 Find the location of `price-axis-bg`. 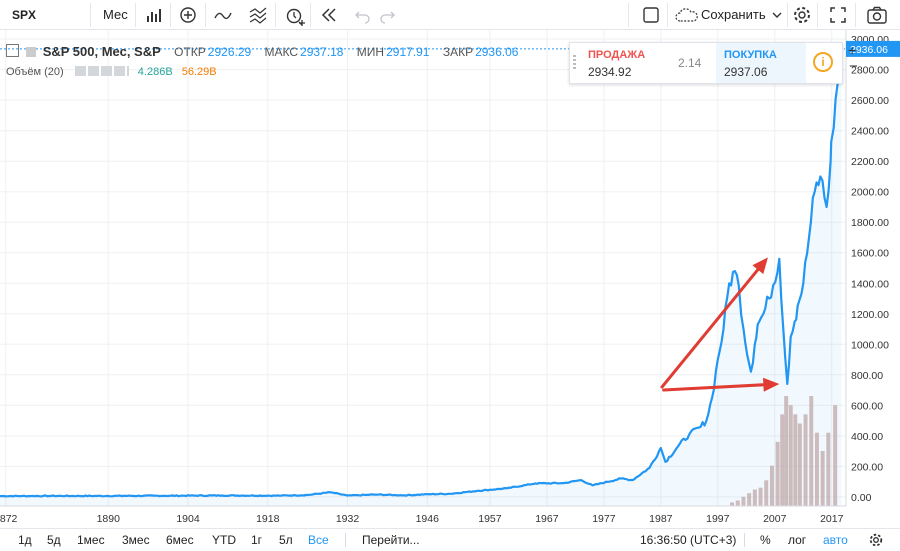

price-axis-bg is located at coordinates (873, 279).